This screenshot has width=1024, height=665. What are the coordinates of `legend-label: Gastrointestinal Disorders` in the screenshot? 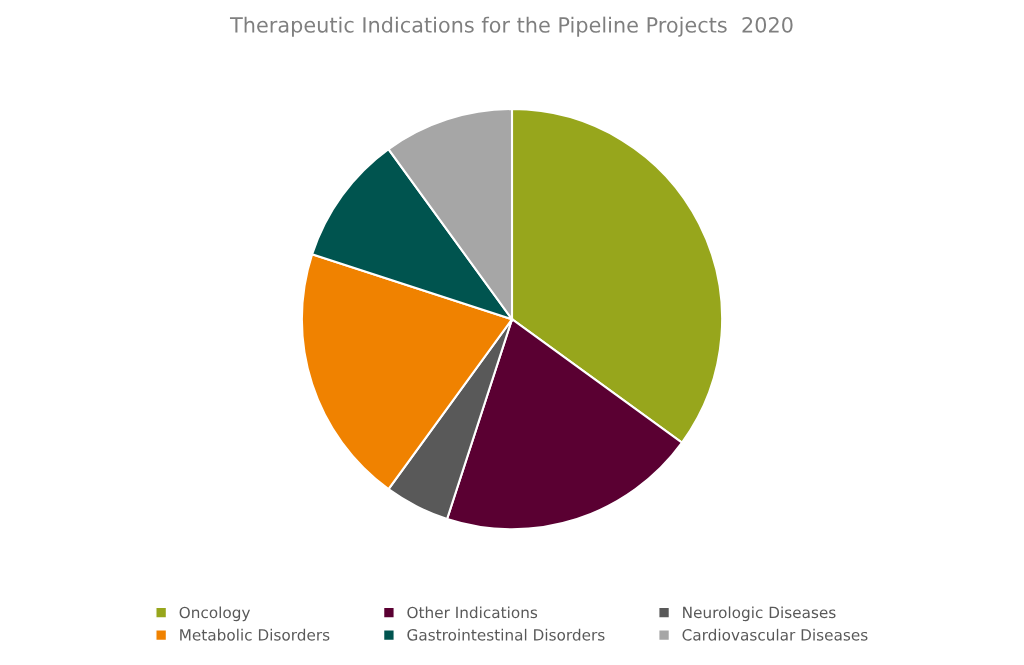 It's located at (506, 634).